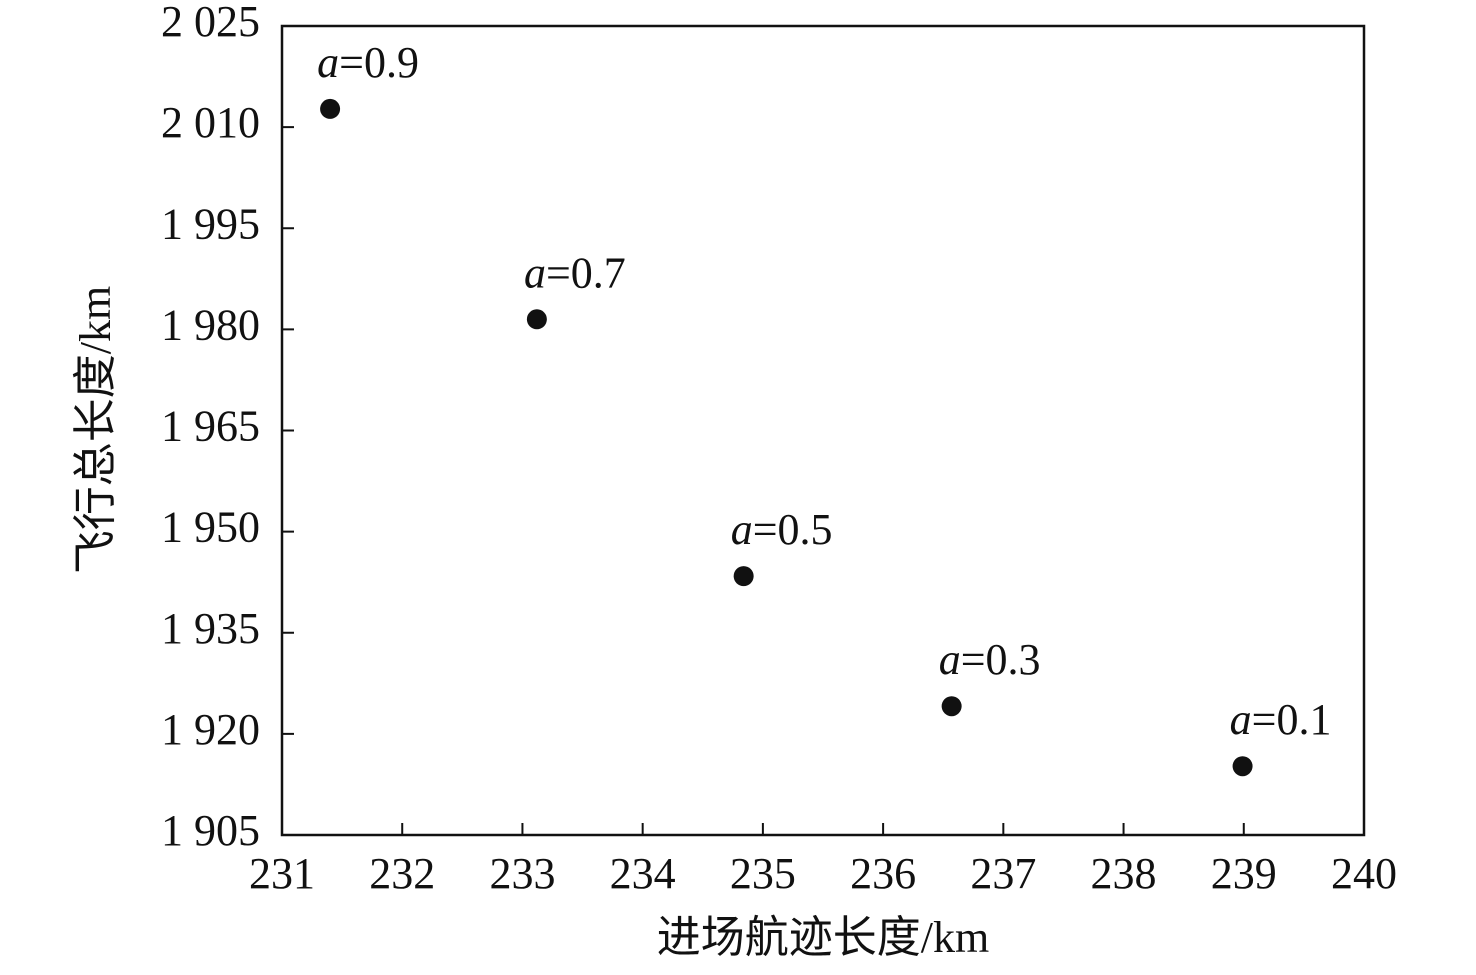 This screenshot has width=1476, height=975. I want to click on y-tick-label: 1 965, so click(210, 426).